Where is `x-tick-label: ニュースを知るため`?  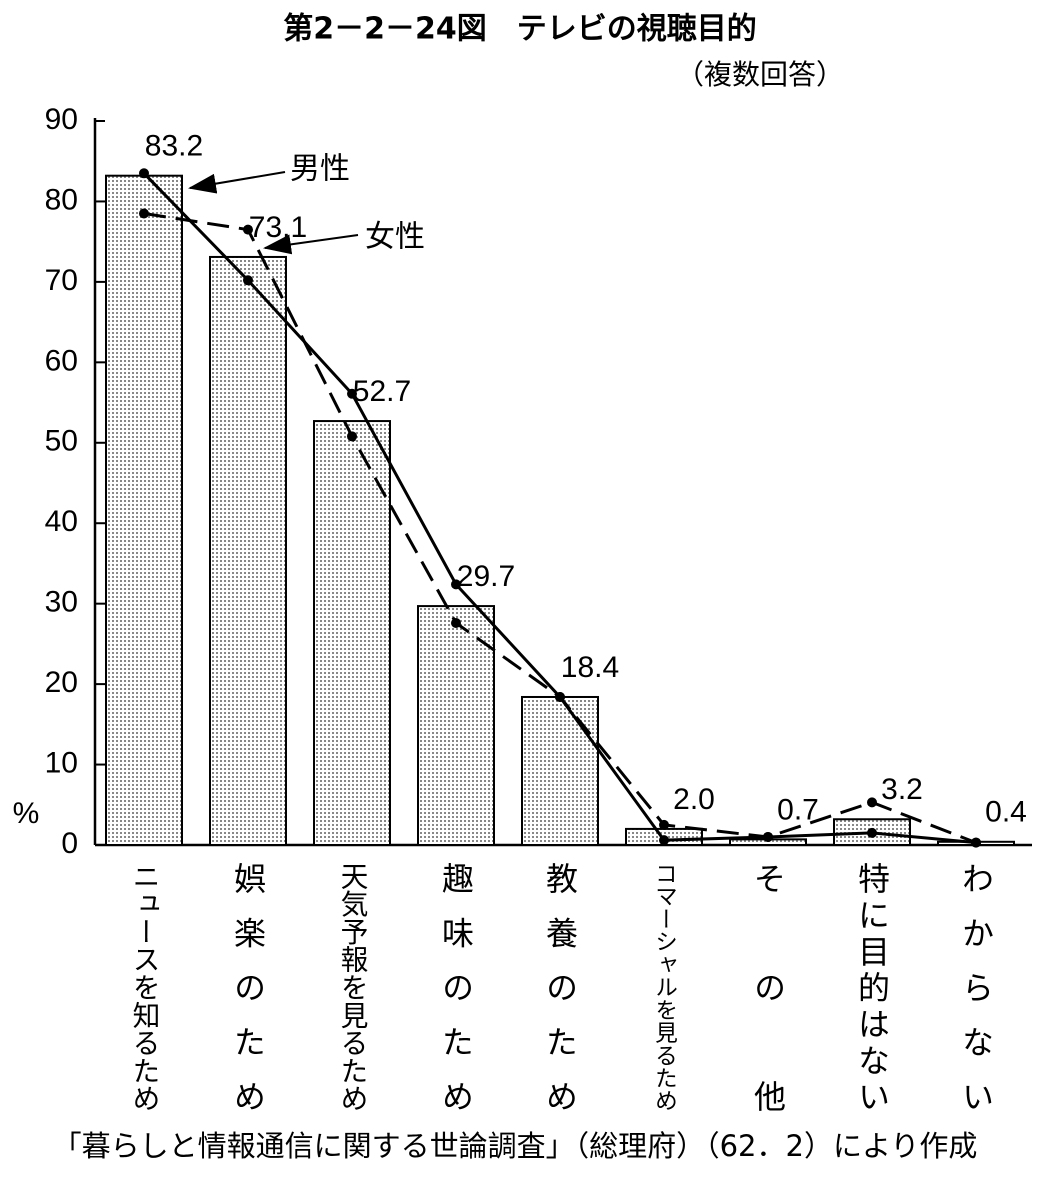
x-tick-label: ニュースを知るため is located at coordinates (144, 987).